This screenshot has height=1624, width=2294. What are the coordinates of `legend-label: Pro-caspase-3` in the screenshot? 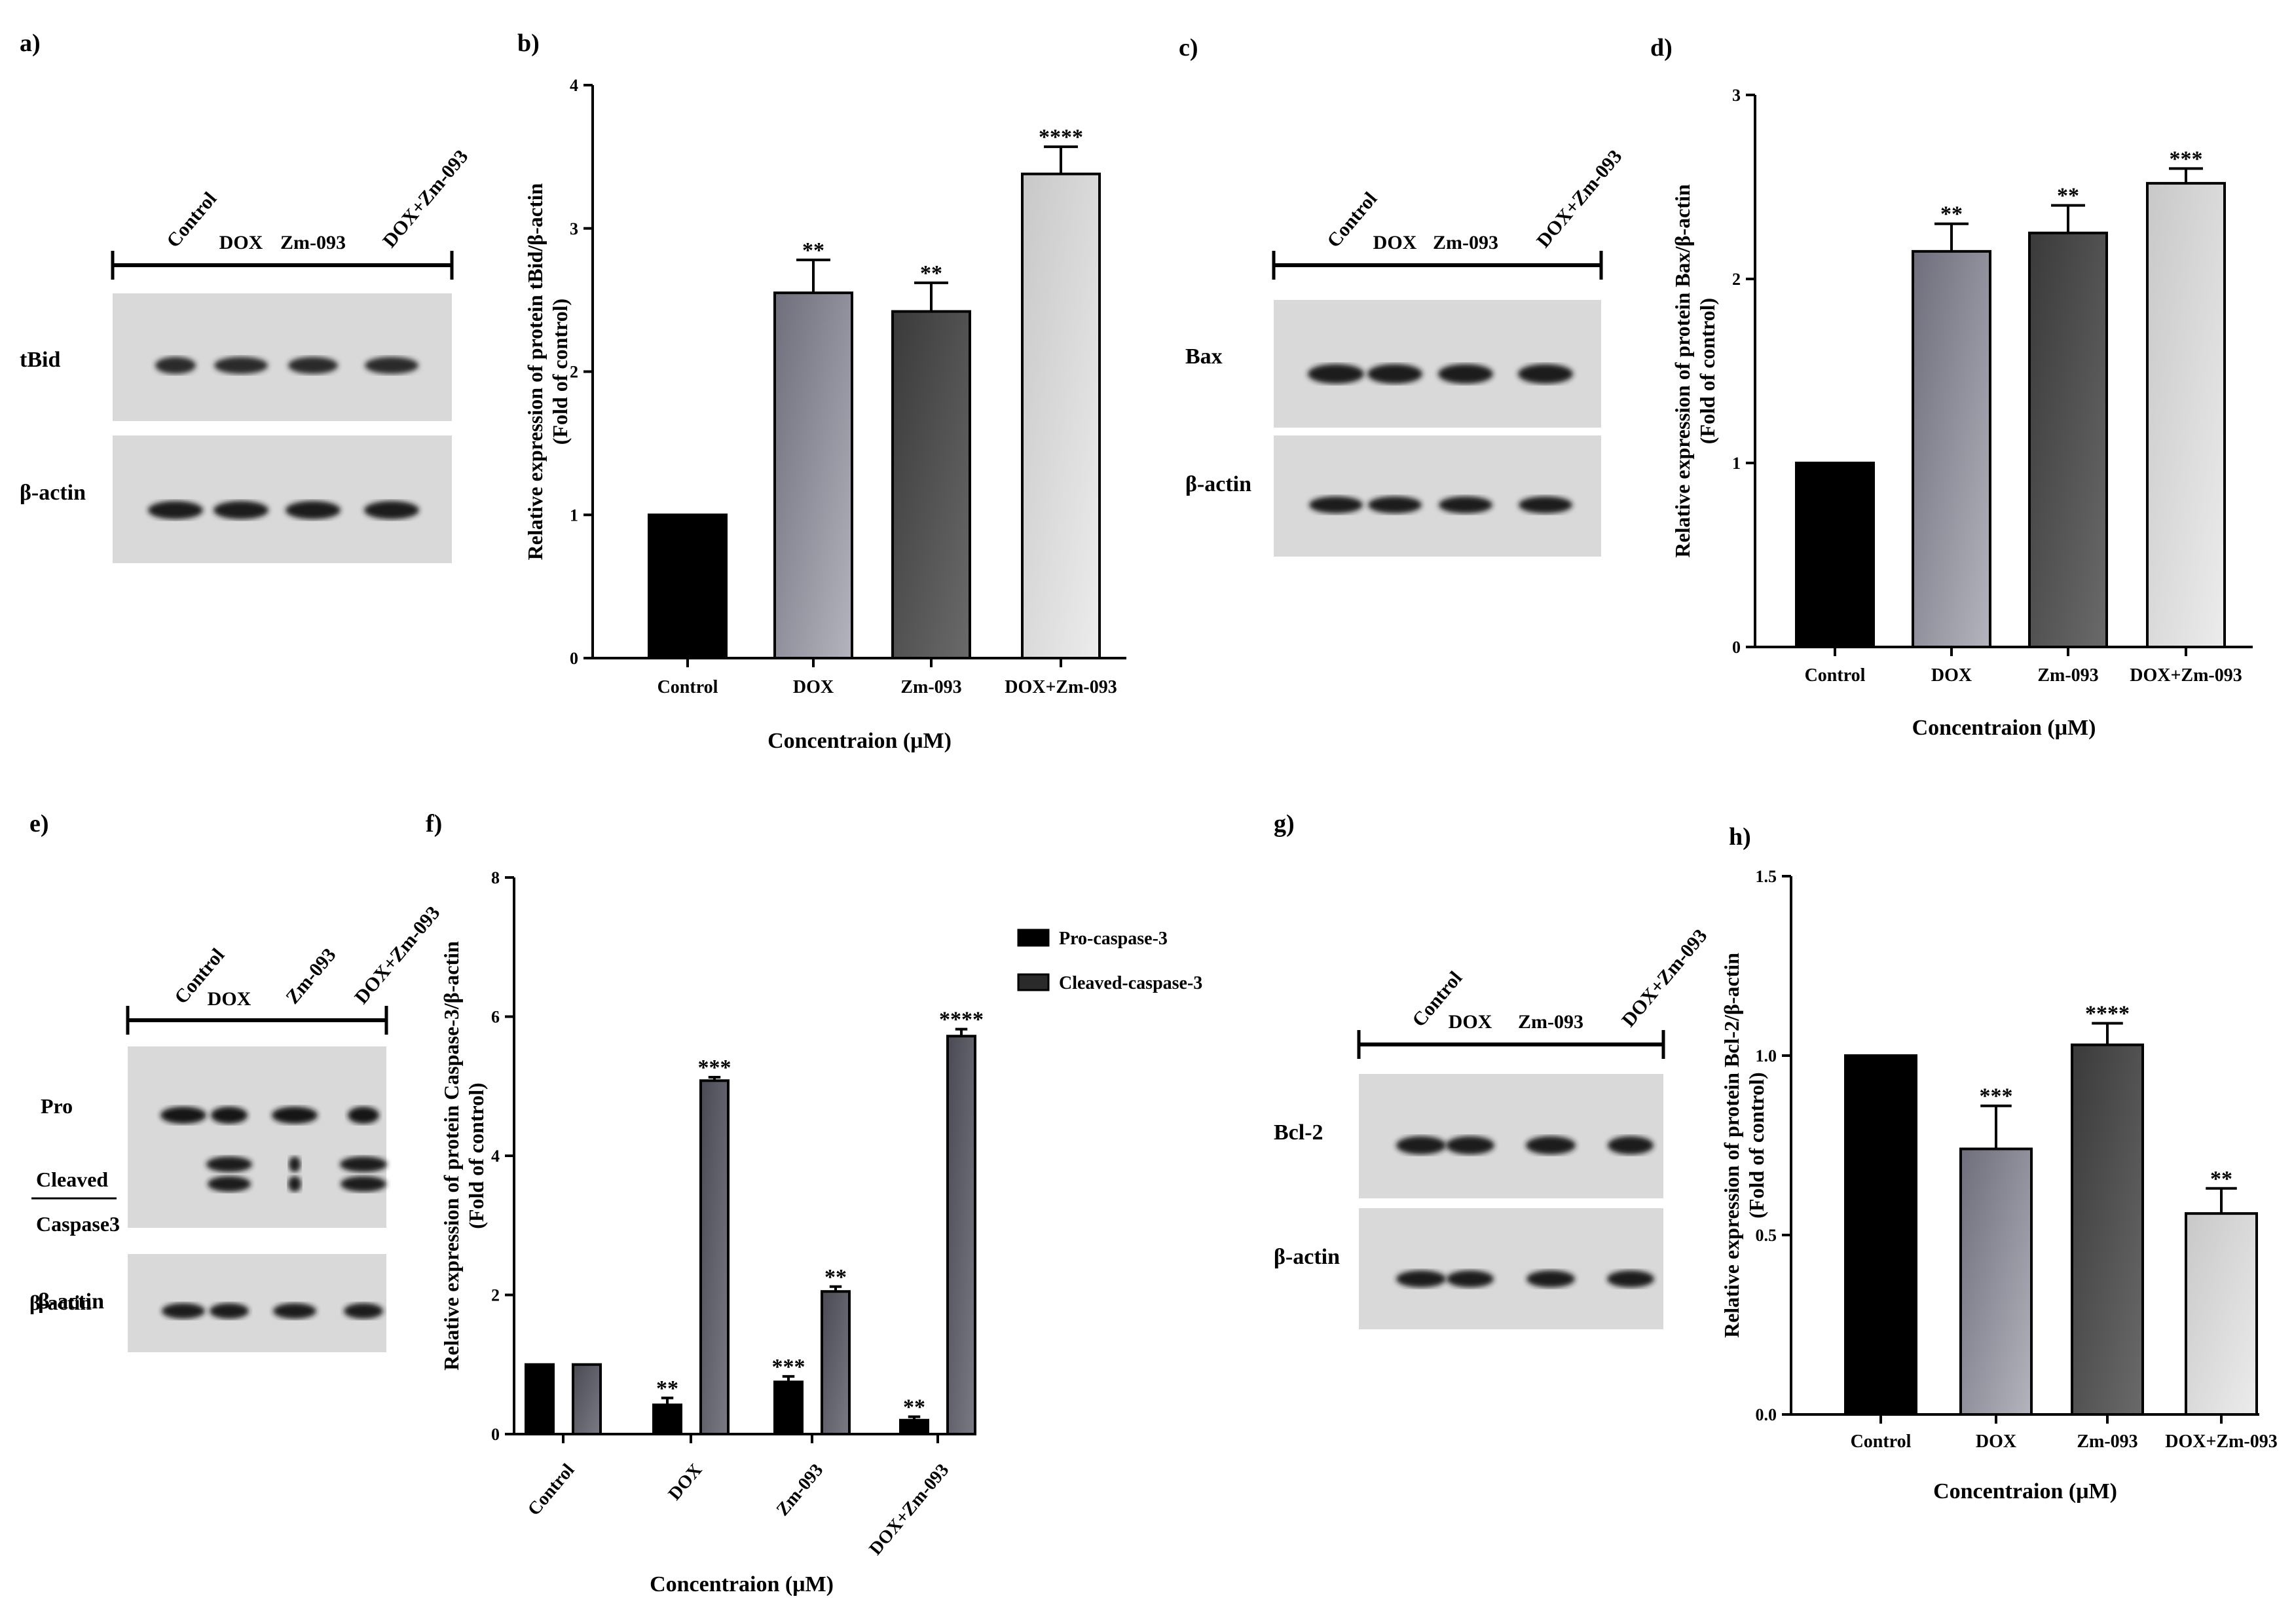 It's located at (1113, 939).